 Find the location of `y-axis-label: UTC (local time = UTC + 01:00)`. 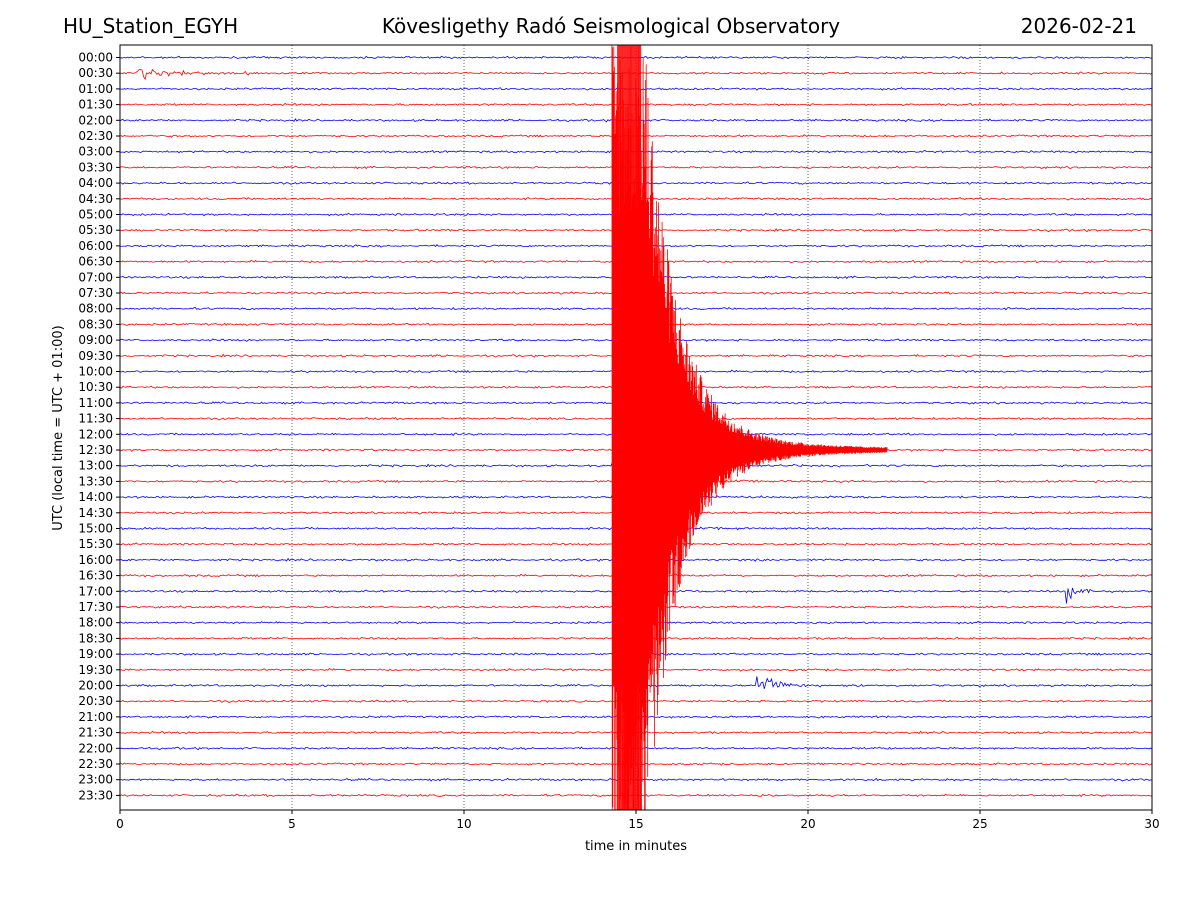

y-axis-label: UTC (local time = UTC + 01:00) is located at coordinates (58, 427).